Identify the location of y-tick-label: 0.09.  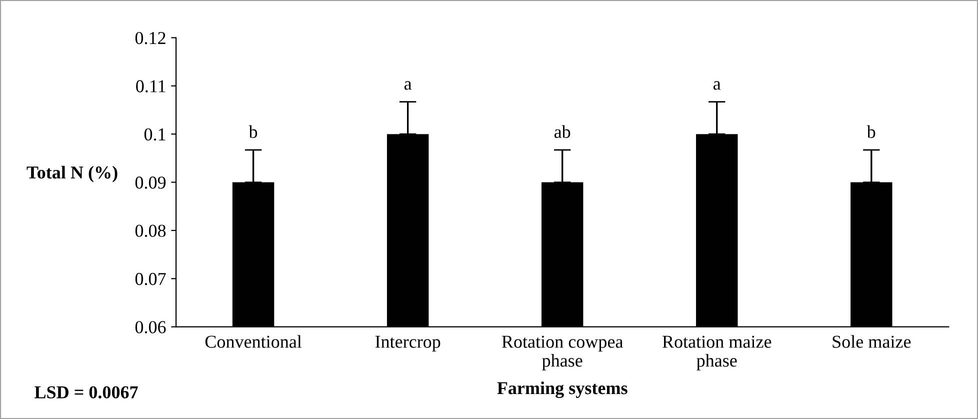
(150, 182).